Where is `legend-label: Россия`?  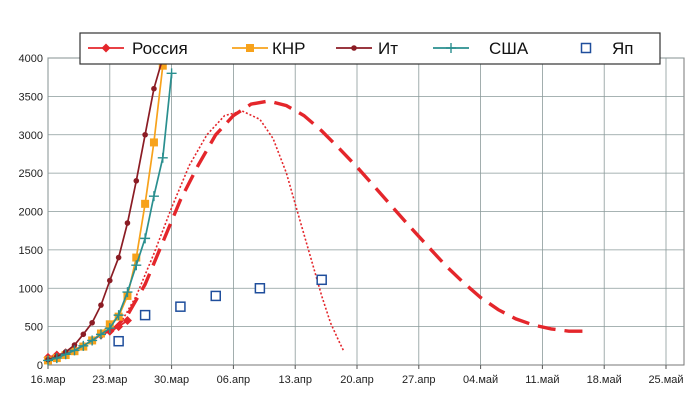 legend-label: Россия is located at coordinates (160, 48).